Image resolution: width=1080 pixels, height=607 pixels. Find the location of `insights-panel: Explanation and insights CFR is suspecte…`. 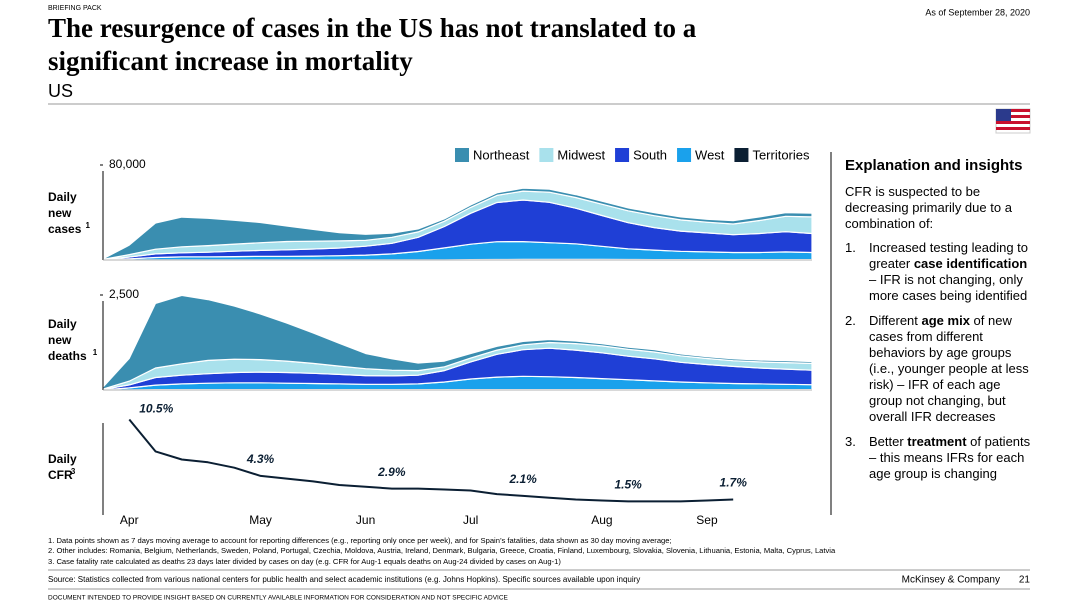

insights-panel: Explanation and insights CFR is suspecte… is located at coordinates (939, 324).